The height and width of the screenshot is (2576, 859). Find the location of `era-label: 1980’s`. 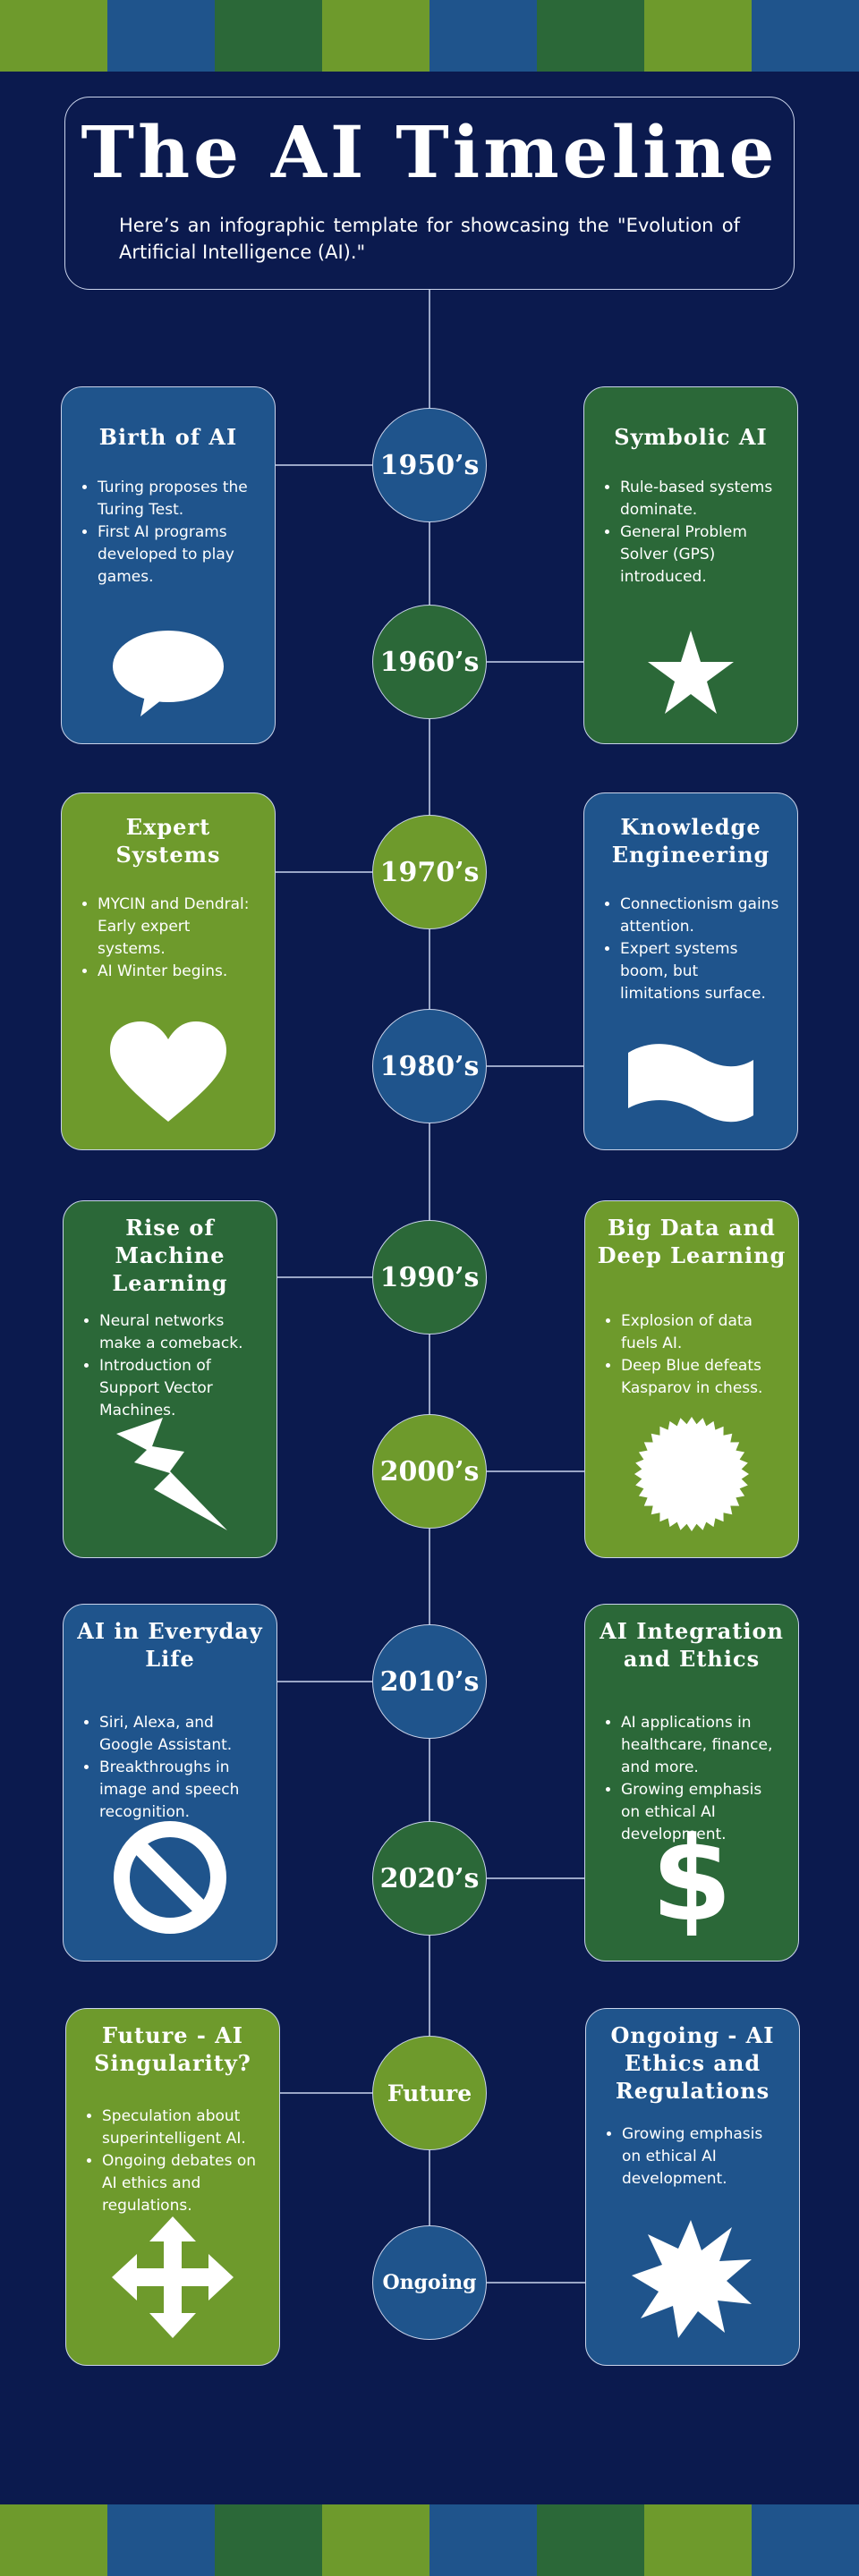

era-label: 1980’s is located at coordinates (429, 1066).